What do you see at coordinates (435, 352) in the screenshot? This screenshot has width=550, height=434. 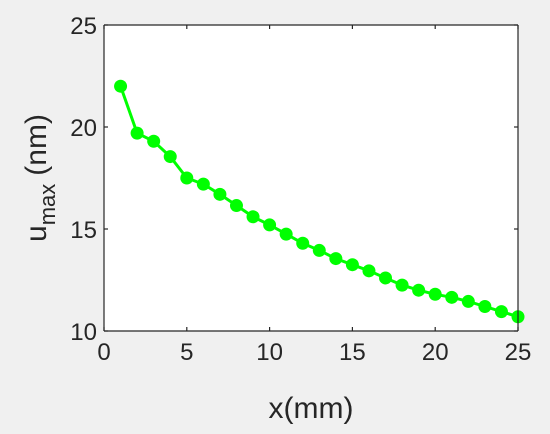 I see `x-tick-label: 20` at bounding box center [435, 352].